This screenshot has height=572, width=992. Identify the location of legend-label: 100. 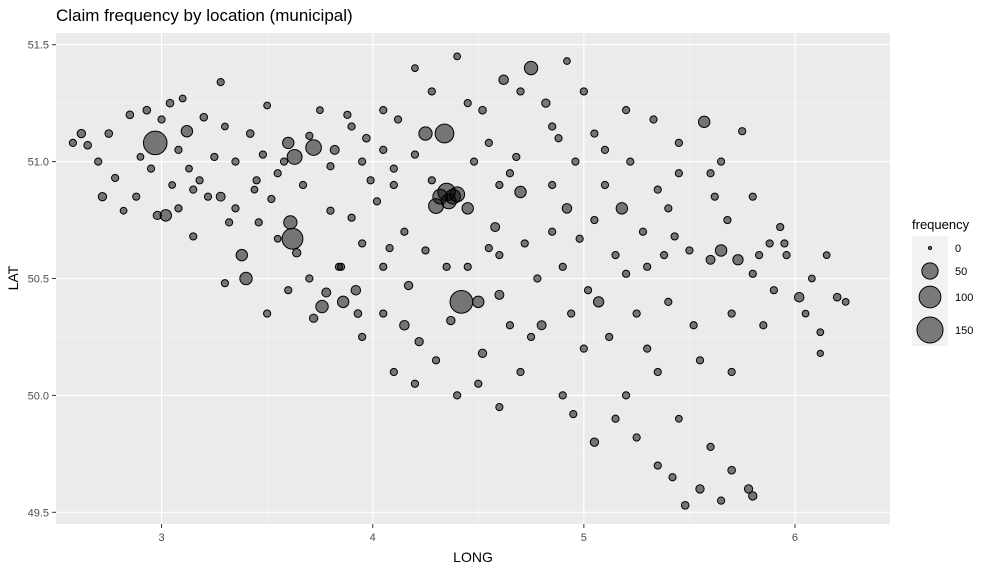
(964, 298).